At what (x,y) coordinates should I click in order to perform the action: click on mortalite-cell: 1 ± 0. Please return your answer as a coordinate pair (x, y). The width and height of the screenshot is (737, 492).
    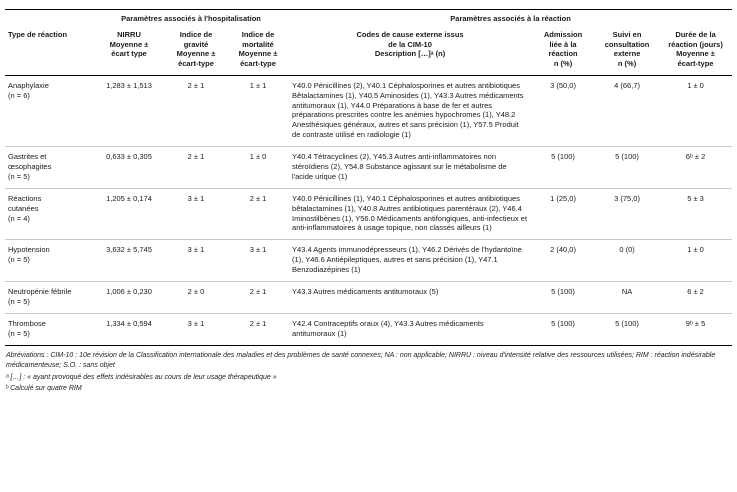
    Looking at the image, I should click on (258, 167).